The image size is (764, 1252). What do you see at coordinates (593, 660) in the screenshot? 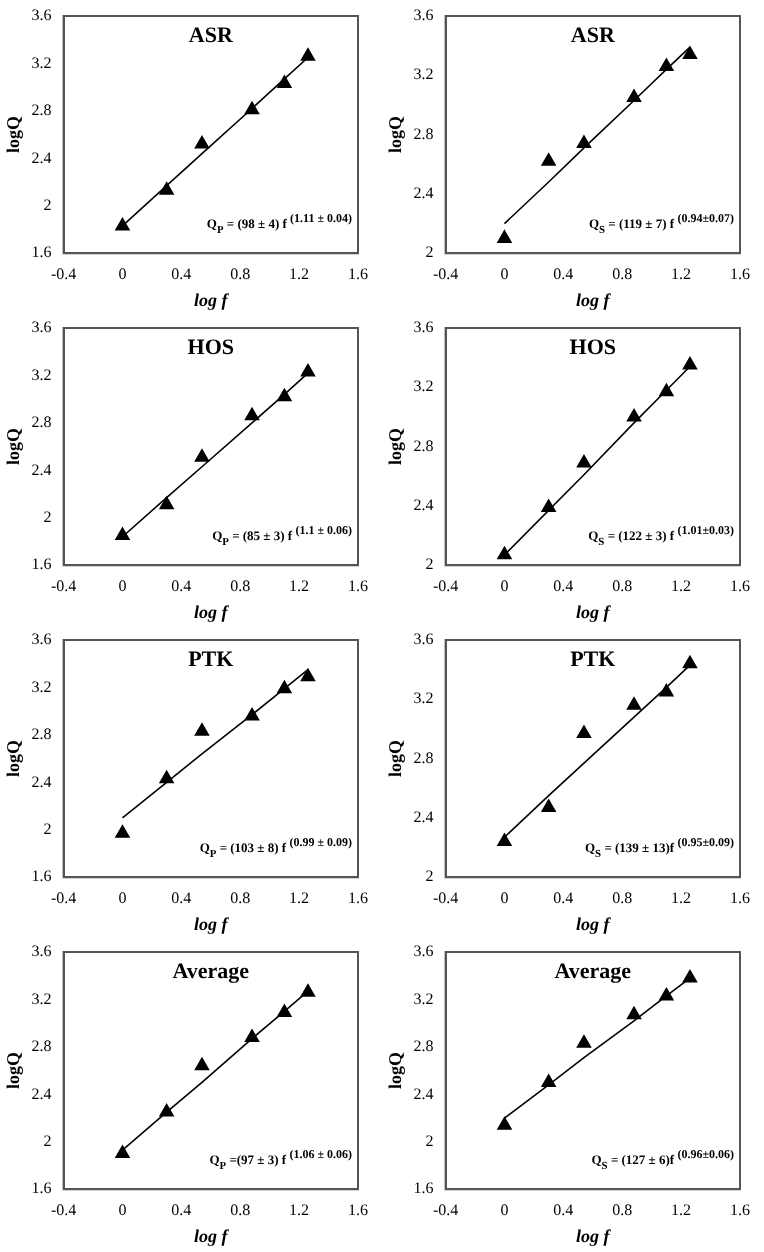
I see `chart-title: PTK` at bounding box center [593, 660].